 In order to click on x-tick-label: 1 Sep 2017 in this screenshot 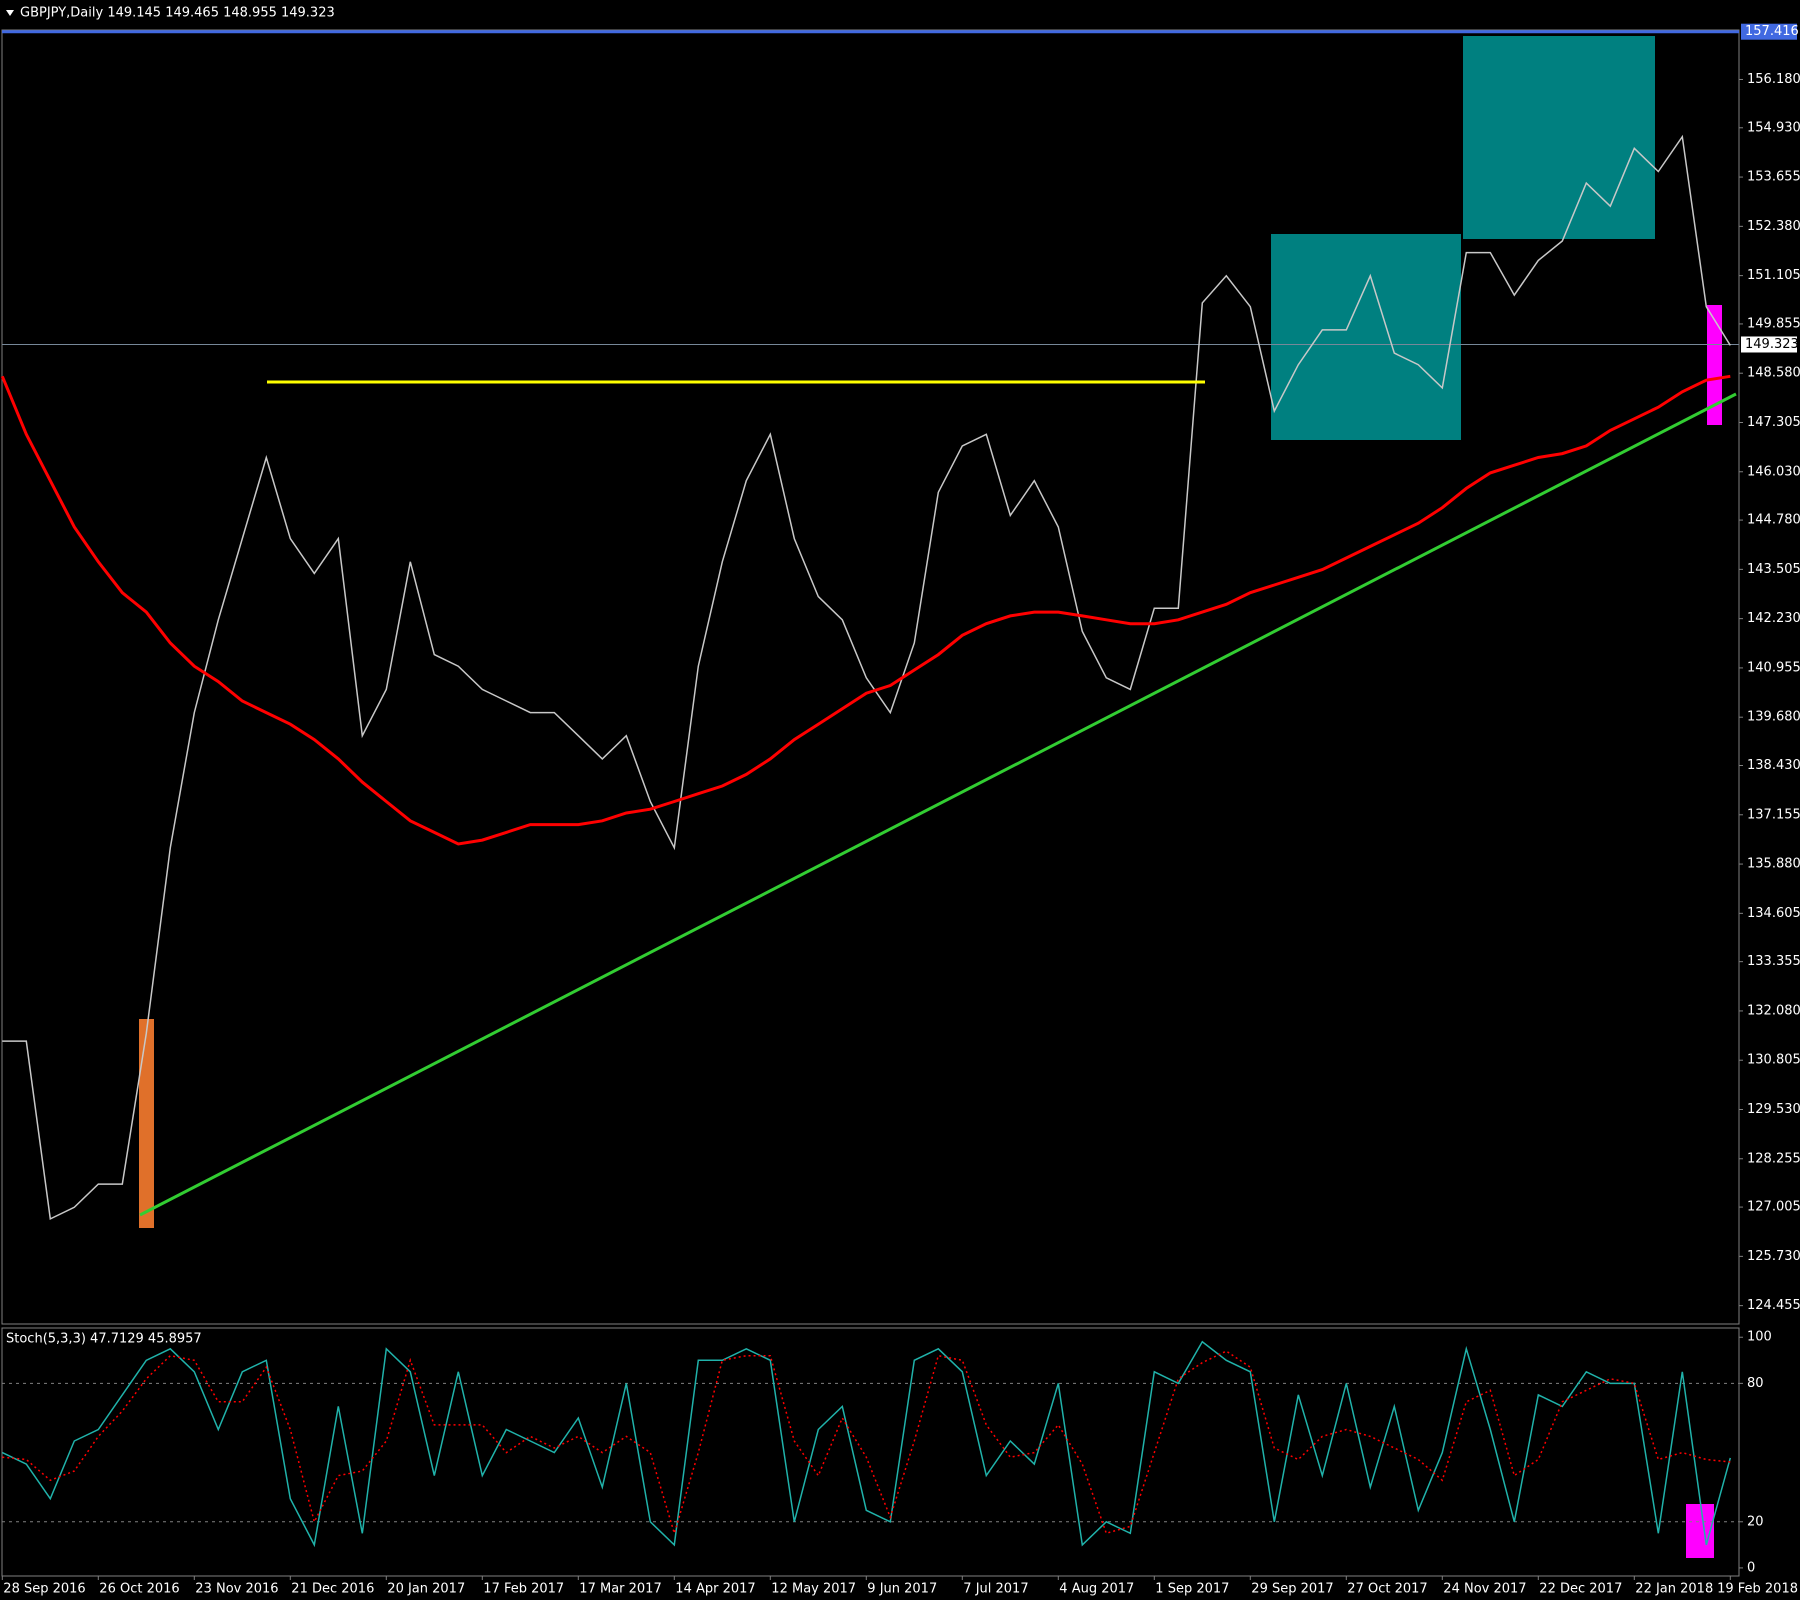, I will do `click(1192, 1589)`.